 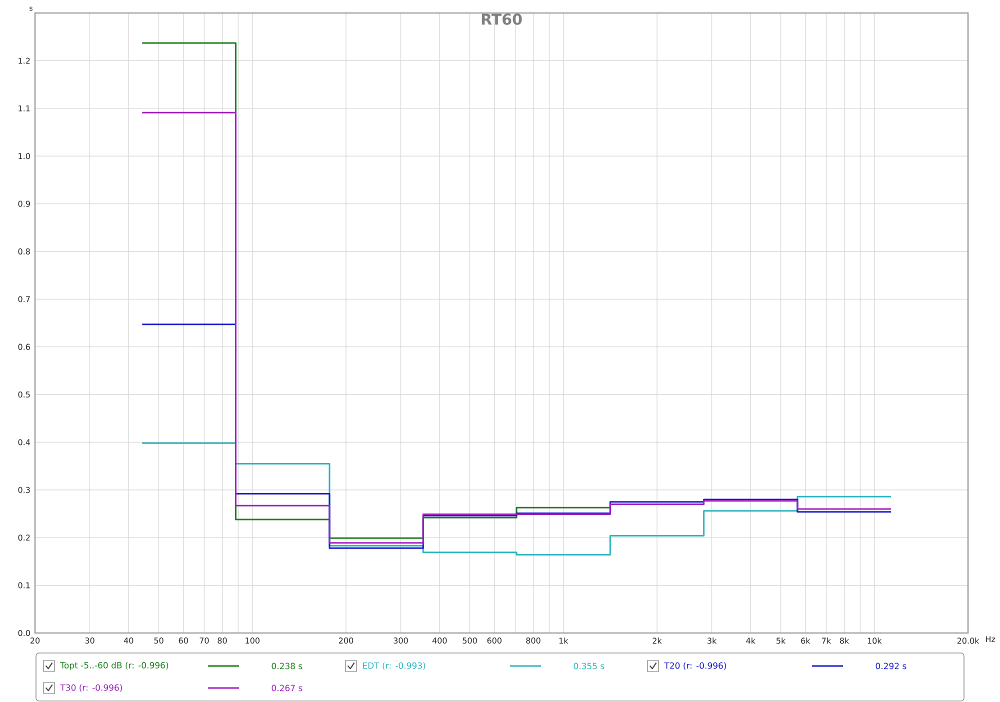 I want to click on x-tick-label: 80, so click(x=222, y=641).